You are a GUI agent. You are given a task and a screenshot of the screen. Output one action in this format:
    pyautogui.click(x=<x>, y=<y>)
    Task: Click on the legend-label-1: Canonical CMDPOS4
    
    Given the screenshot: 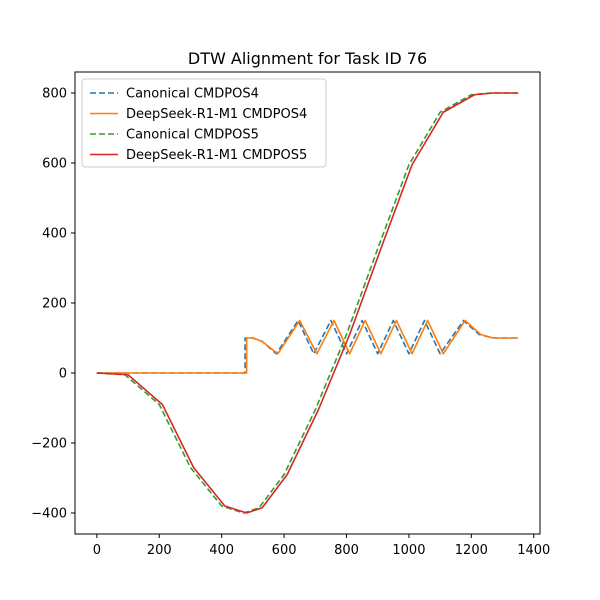 What is the action you would take?
    pyautogui.click(x=192, y=94)
    